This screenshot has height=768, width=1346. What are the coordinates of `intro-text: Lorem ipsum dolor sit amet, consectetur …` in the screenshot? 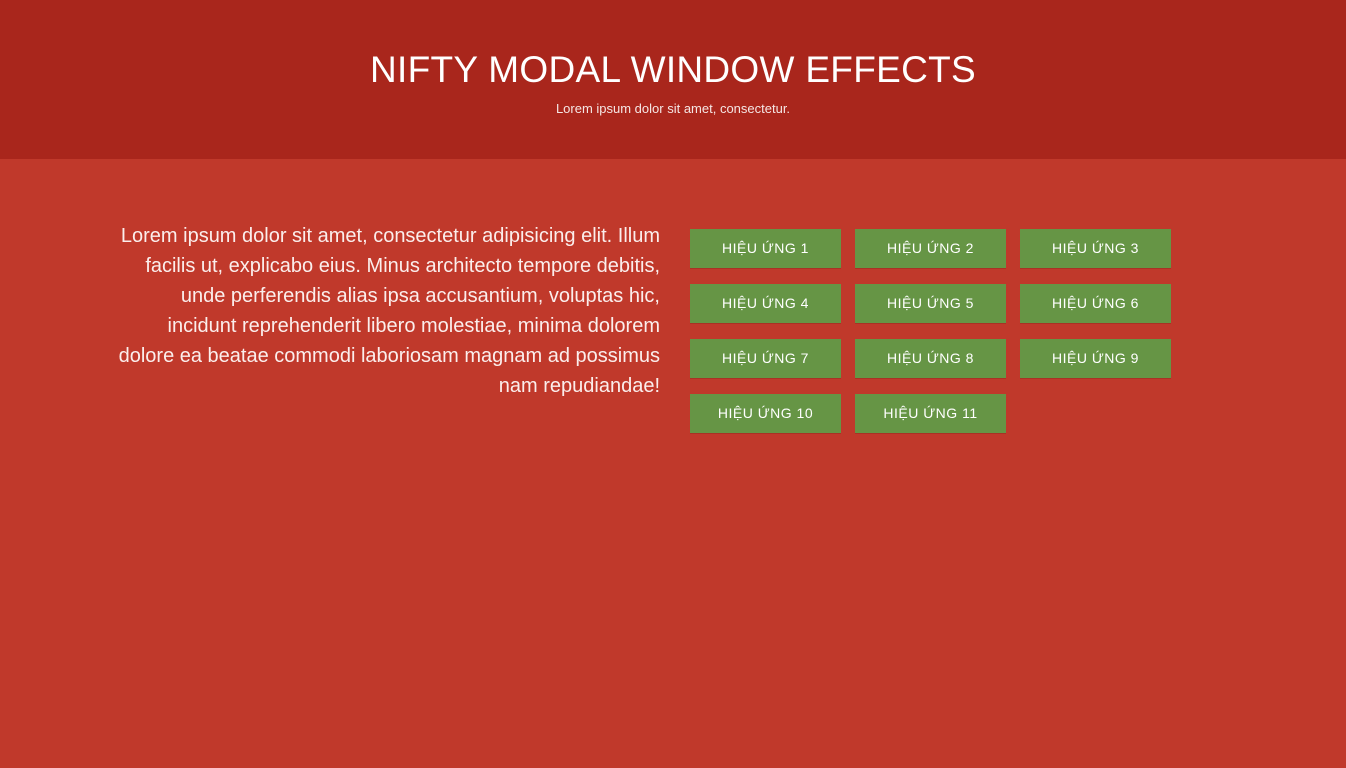 It's located at (389, 311).